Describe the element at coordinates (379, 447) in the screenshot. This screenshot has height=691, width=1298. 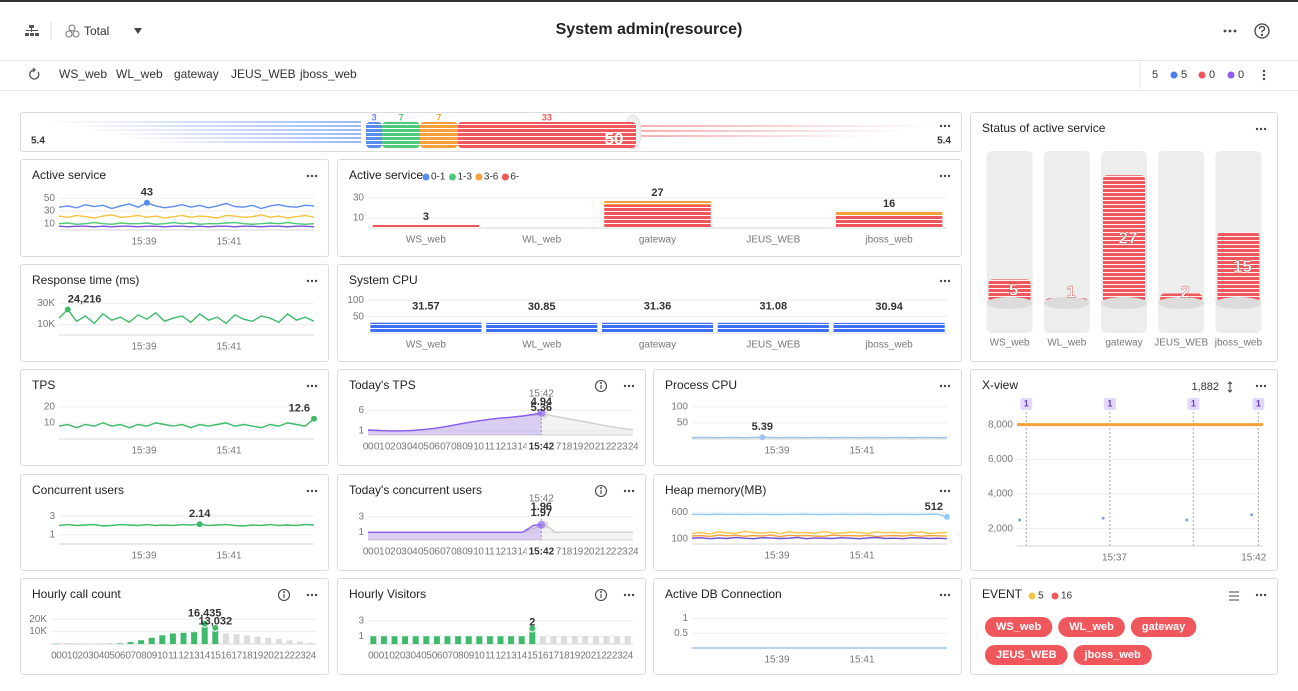
I see `x-tick-label: 01` at that location.